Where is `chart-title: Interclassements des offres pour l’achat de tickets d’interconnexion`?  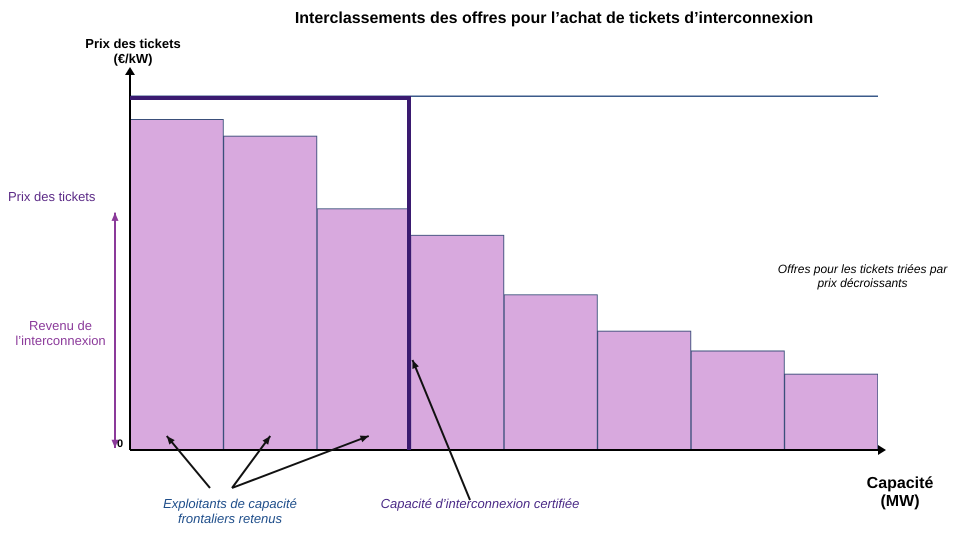 chart-title: Interclassements des offres pour l’achat de tickets d’interconnexion is located at coordinates (554, 19).